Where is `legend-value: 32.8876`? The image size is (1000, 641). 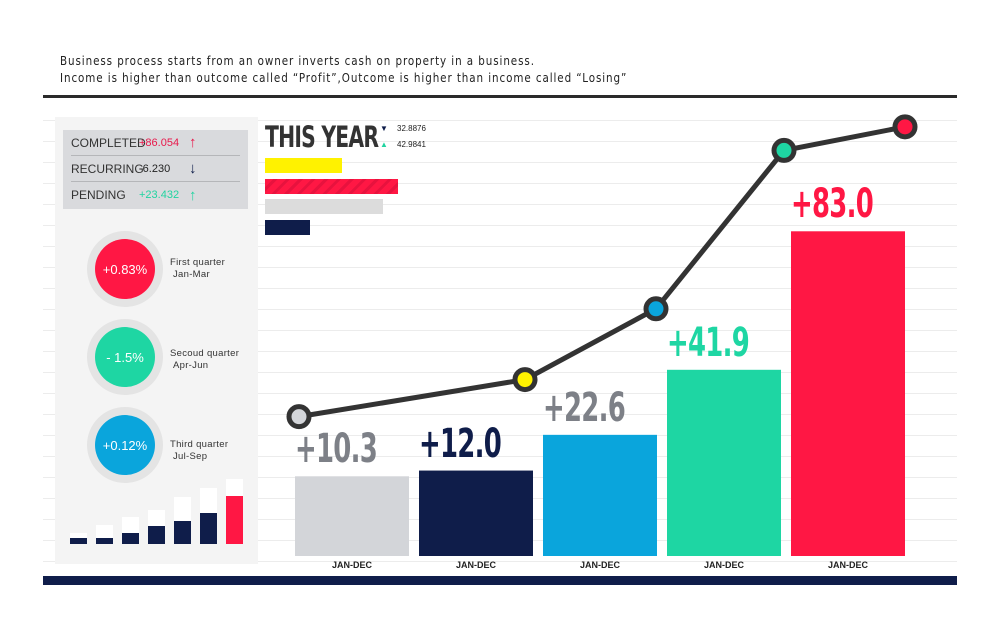 legend-value: 32.8876 is located at coordinates (411, 128).